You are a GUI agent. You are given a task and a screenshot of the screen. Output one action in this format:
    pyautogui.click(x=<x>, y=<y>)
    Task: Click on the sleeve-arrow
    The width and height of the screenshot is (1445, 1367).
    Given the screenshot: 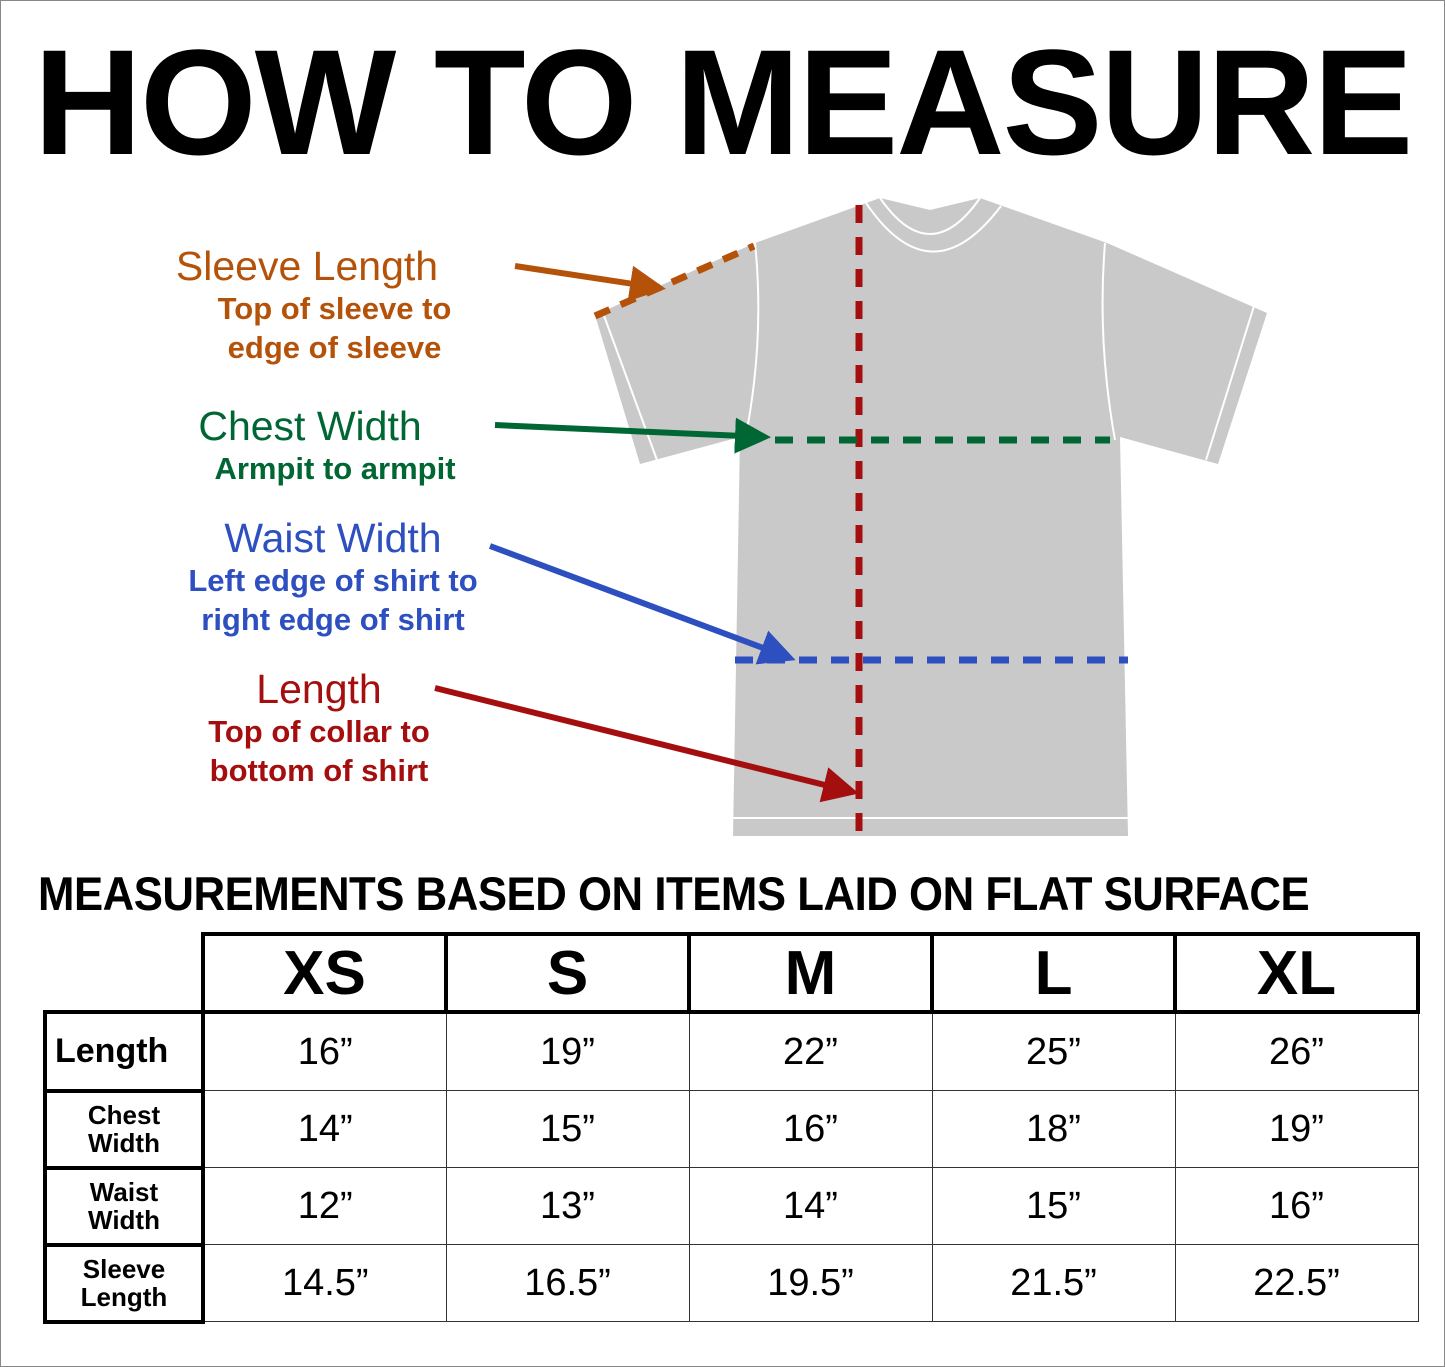 What is the action you would take?
    pyautogui.click(x=590, y=282)
    